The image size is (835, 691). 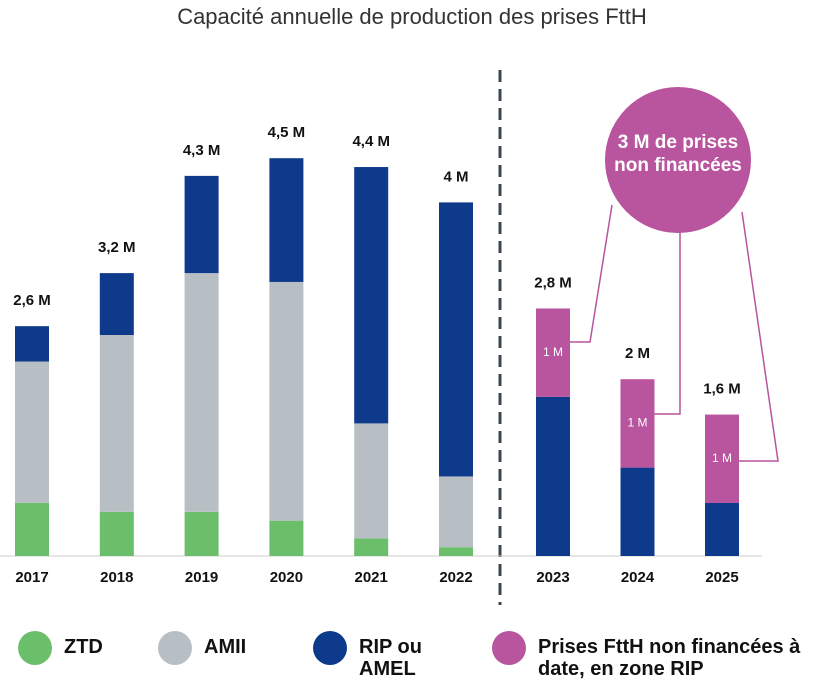 What do you see at coordinates (32, 300) in the screenshot?
I see `total-label: 2,6 M` at bounding box center [32, 300].